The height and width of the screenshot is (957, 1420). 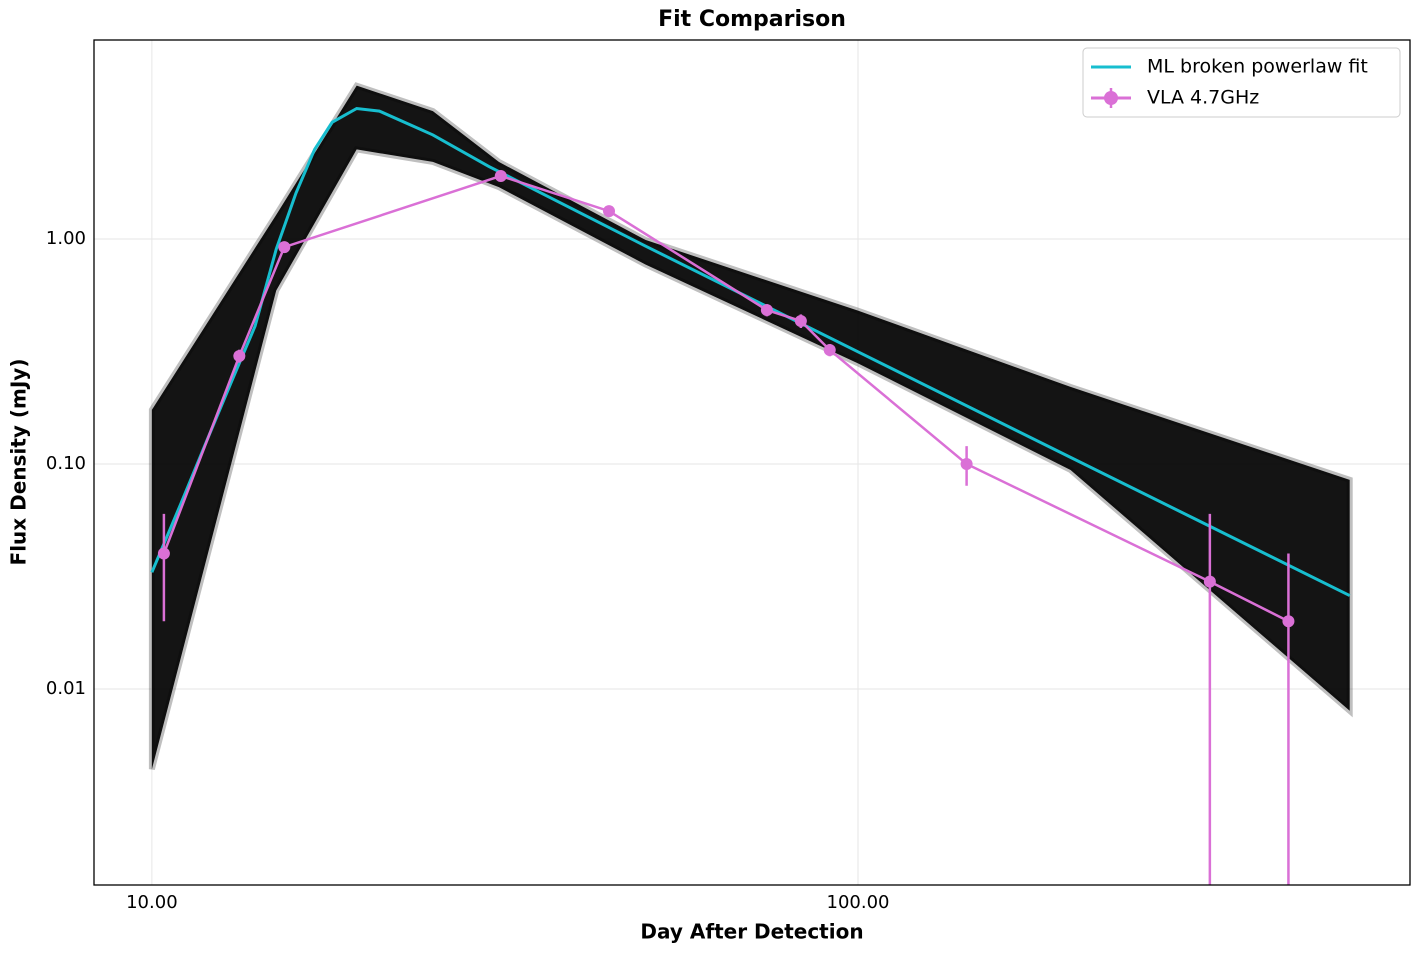 I want to click on x-axis-label: Day After Detection, so click(x=751, y=932).